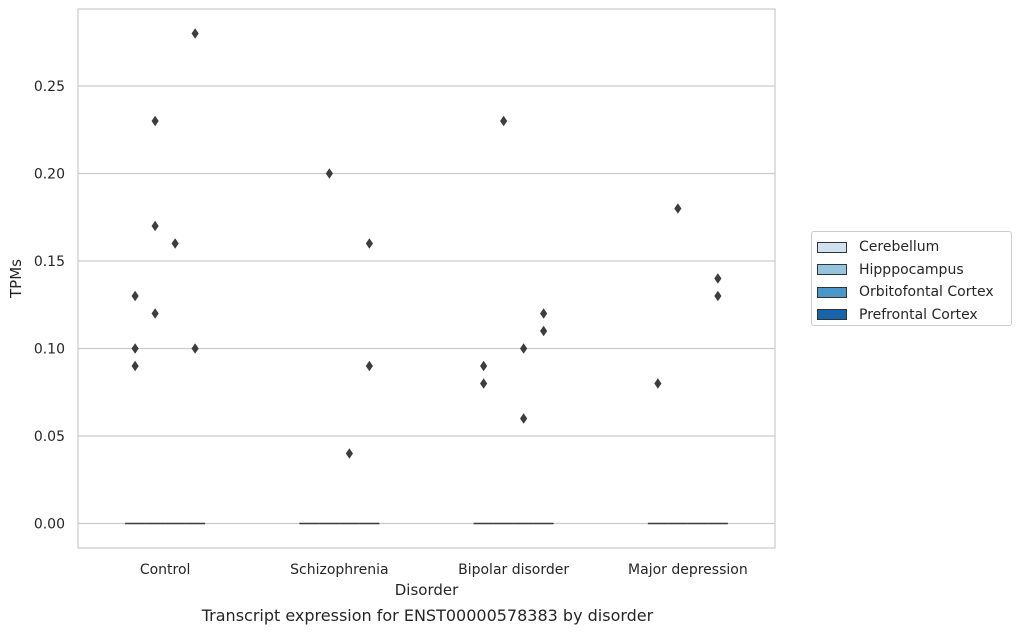  Describe the element at coordinates (688, 570) in the screenshot. I see `x-tick-label: Major depression` at that location.